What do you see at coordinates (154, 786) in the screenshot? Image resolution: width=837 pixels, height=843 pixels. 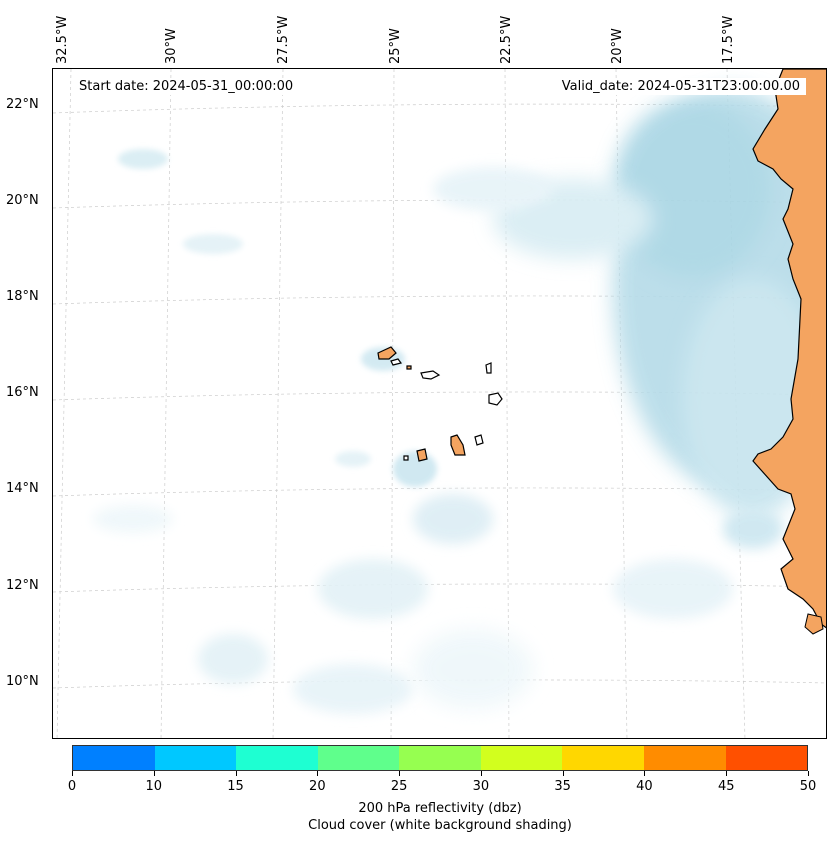 I see `colorbar-tick-label: 10` at bounding box center [154, 786].